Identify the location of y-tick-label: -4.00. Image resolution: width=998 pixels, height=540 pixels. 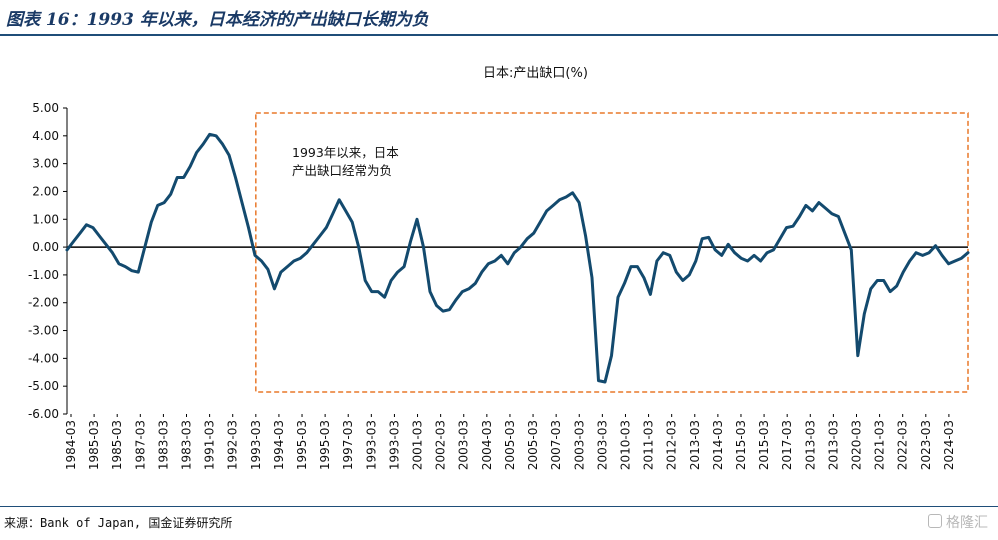
(43, 358).